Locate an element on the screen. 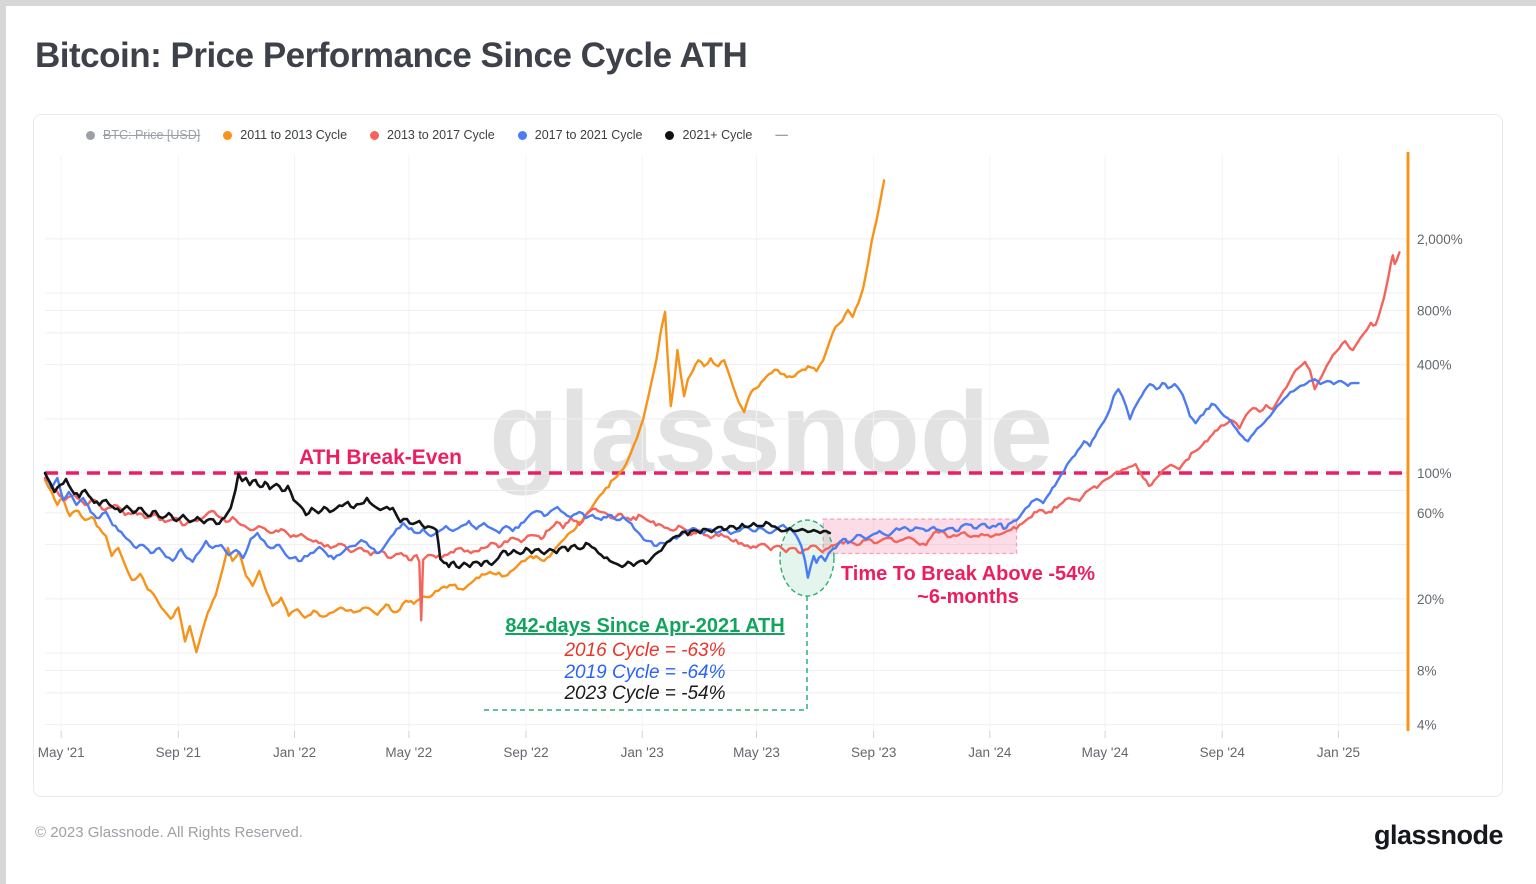 The image size is (1536, 884). x-axis-tick-label: May '21 is located at coordinates (61, 752).